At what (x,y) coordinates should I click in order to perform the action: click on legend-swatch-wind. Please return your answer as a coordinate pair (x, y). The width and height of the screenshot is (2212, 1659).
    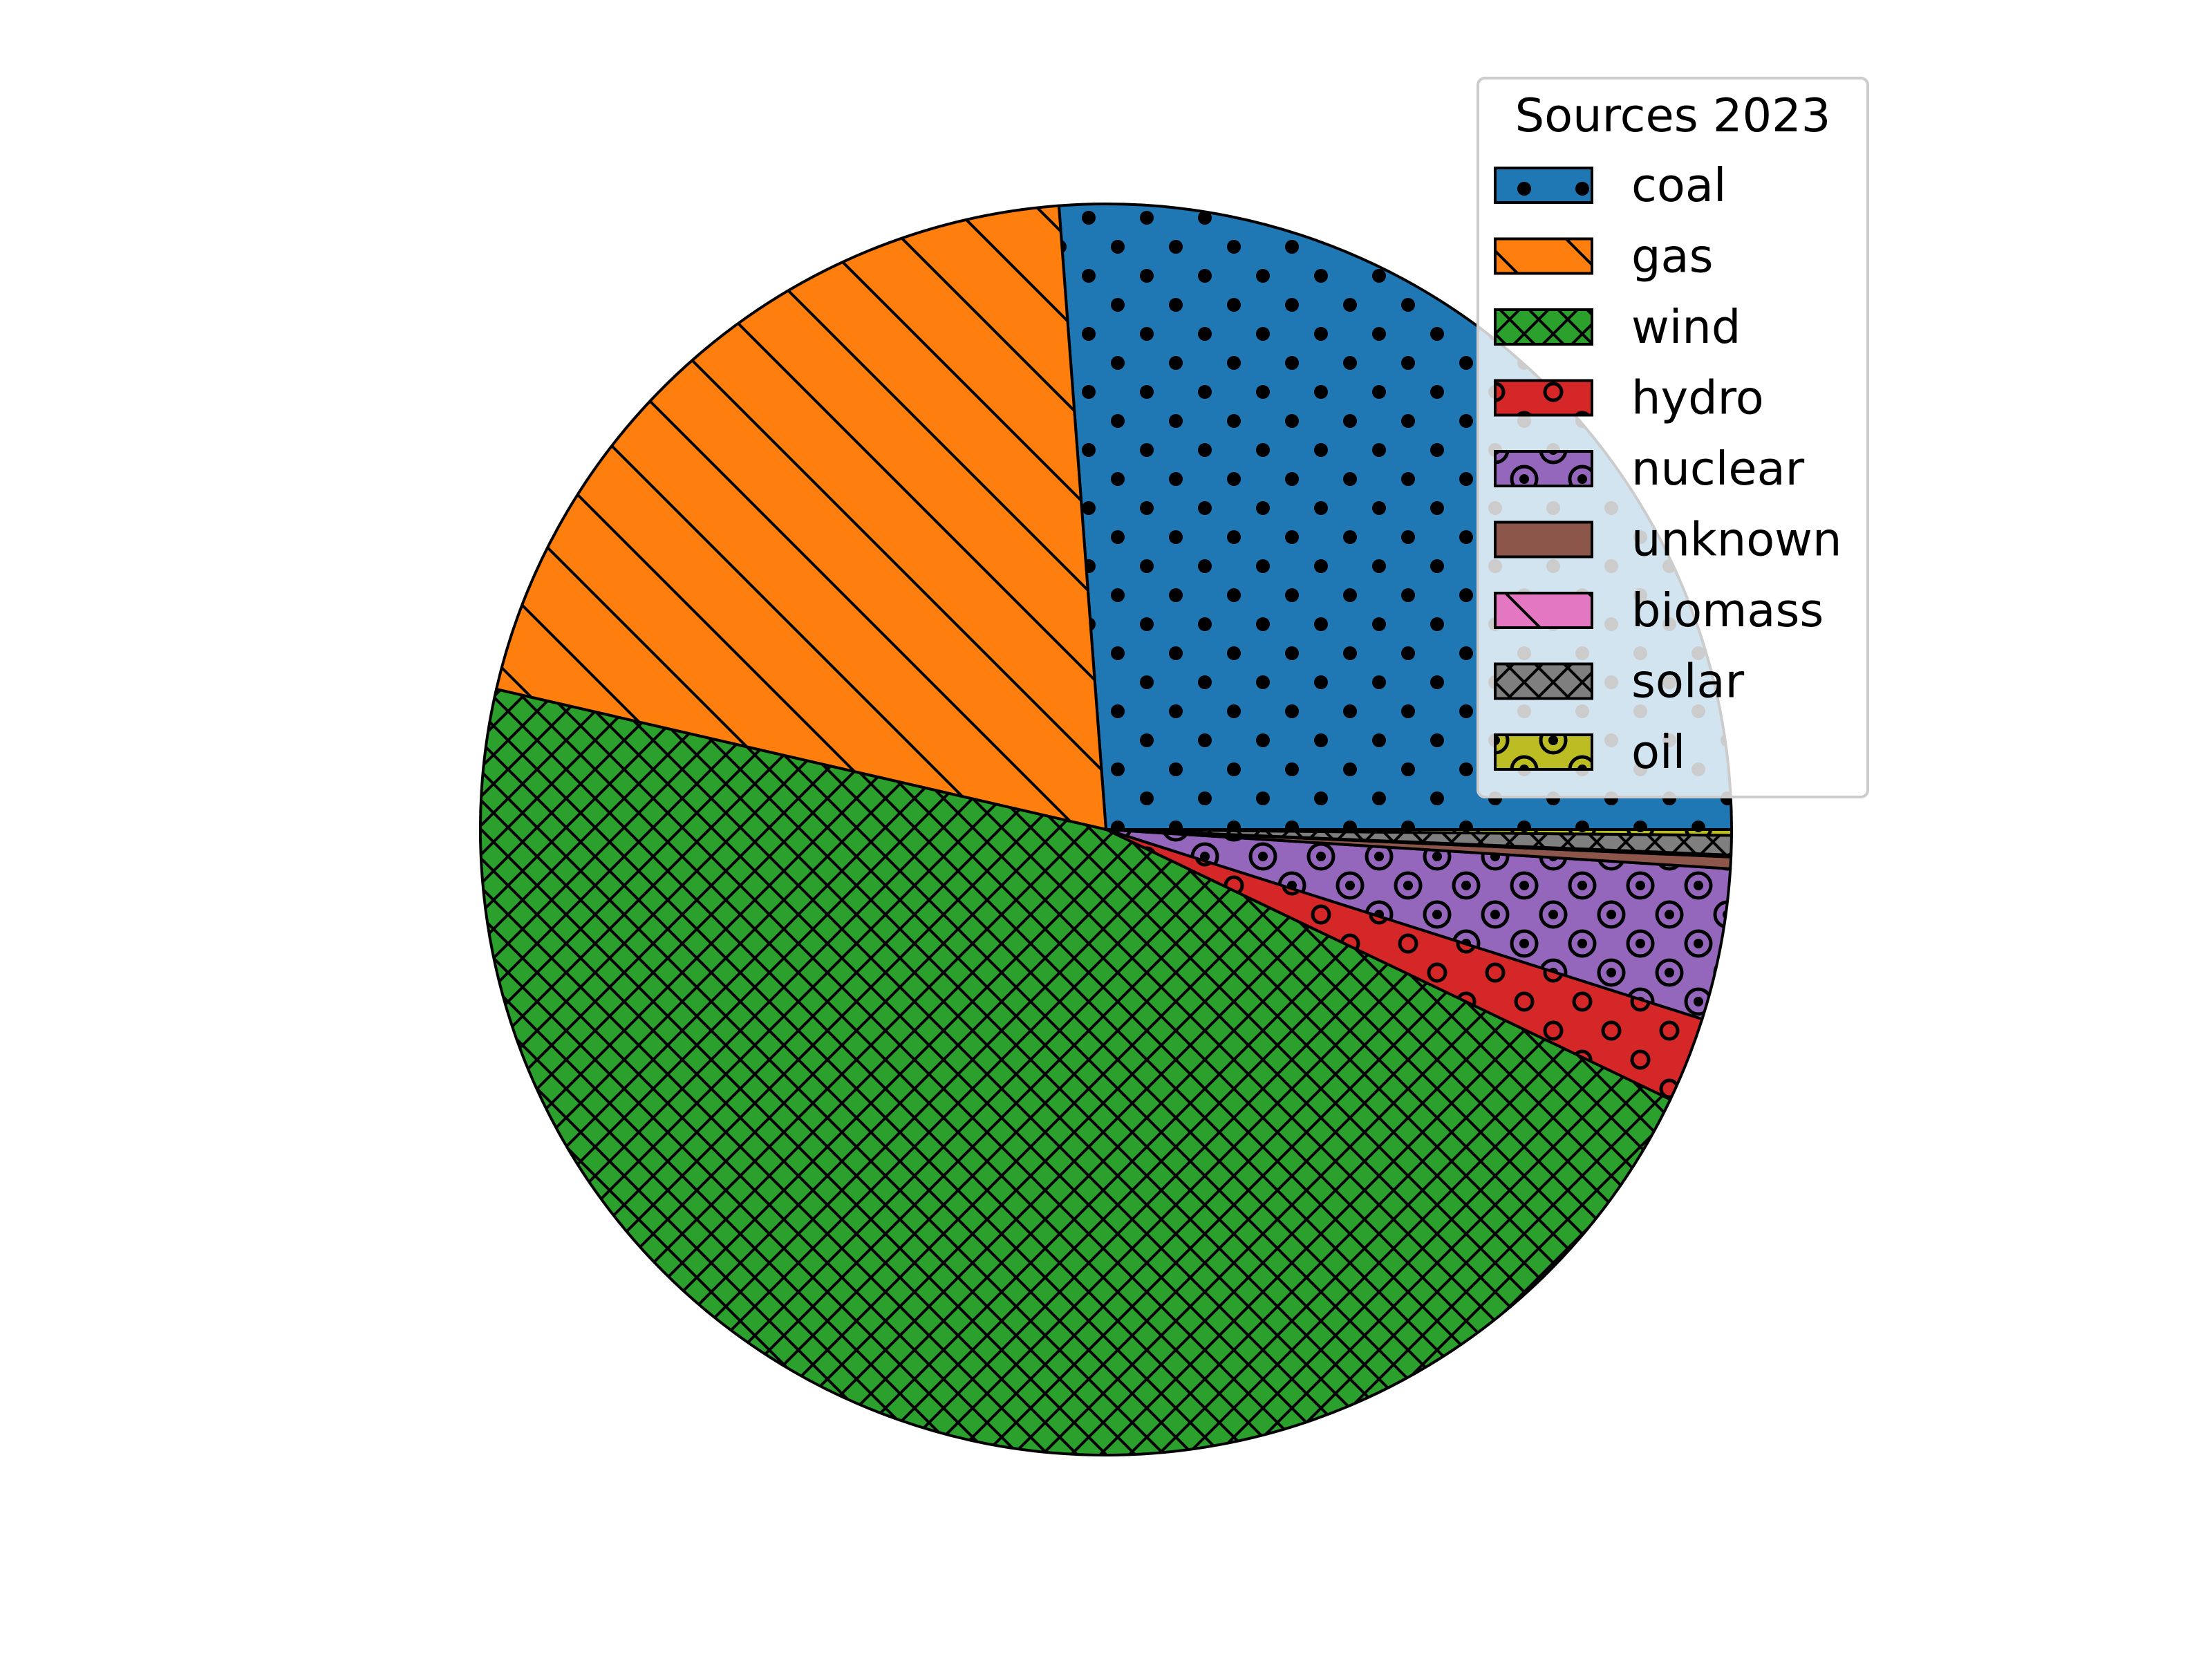
    Looking at the image, I should click on (1544, 327).